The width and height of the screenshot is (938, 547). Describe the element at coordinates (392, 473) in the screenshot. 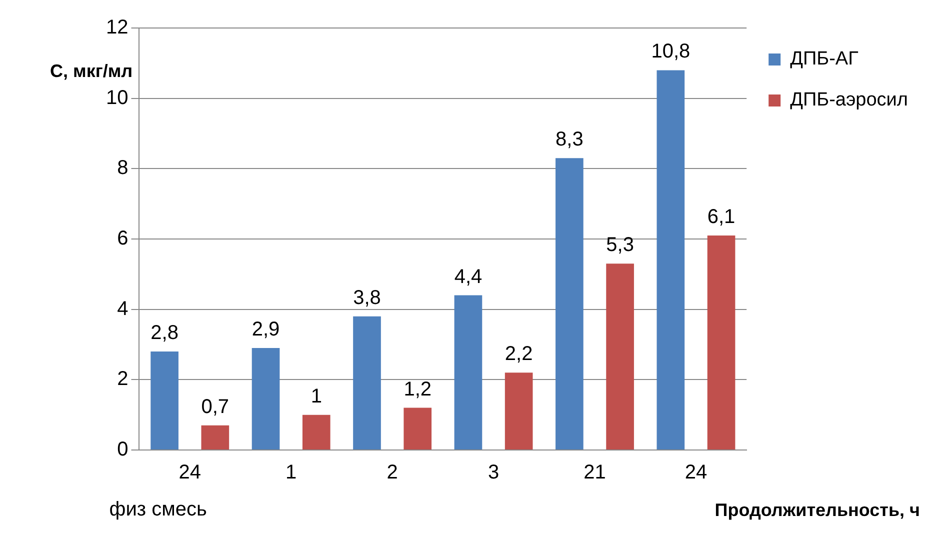

I see `x-tick-label: 2` at that location.